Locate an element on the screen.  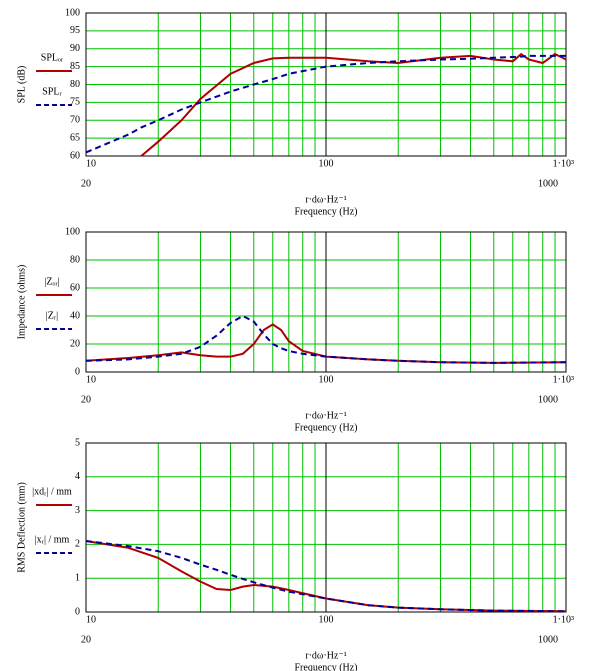
y-tick-label: 2 is located at coordinates (77, 544).